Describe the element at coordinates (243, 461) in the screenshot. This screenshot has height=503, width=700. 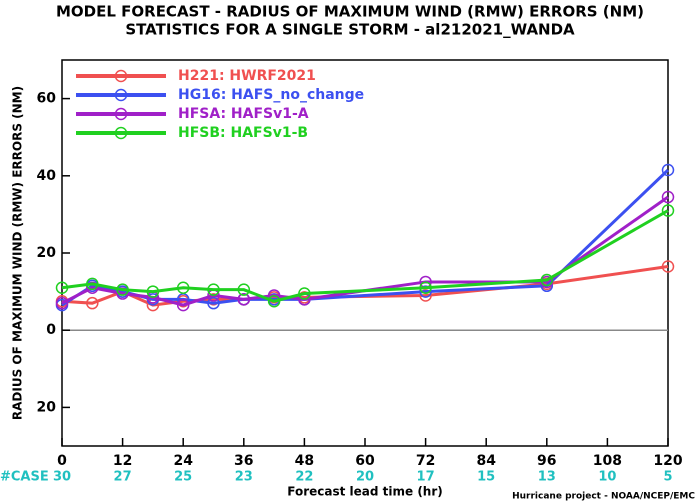
I see `x-tick-label: 36` at that location.